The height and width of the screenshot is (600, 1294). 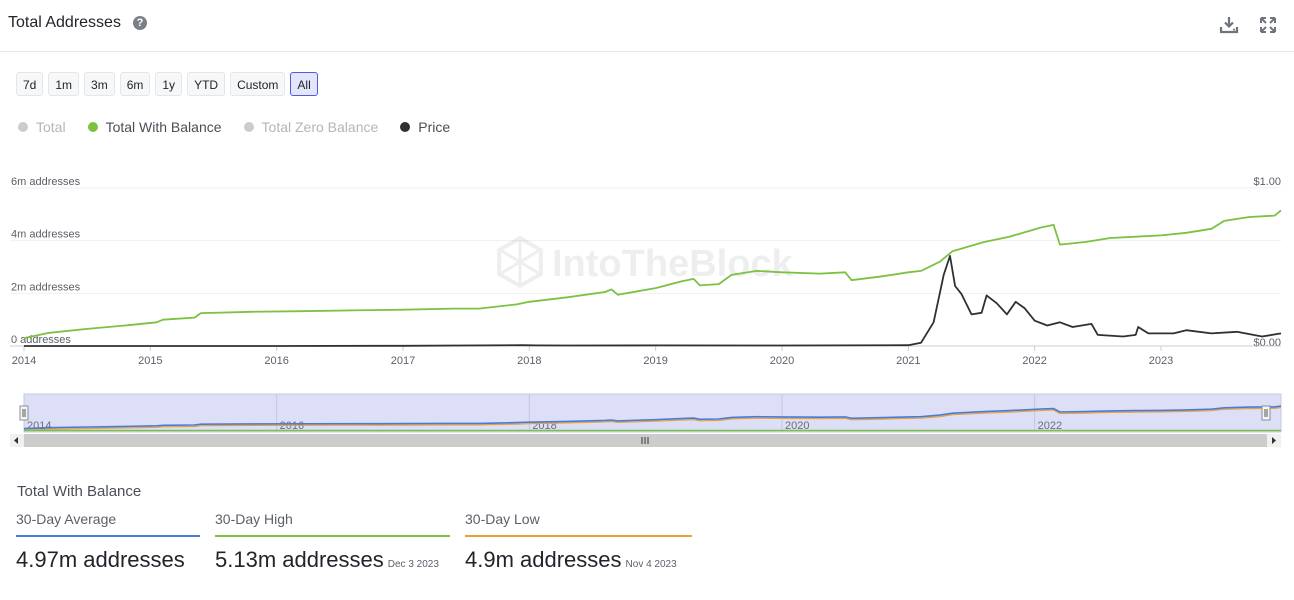 What do you see at coordinates (782, 361) in the screenshot?
I see `x-tick-label: 2020` at bounding box center [782, 361].